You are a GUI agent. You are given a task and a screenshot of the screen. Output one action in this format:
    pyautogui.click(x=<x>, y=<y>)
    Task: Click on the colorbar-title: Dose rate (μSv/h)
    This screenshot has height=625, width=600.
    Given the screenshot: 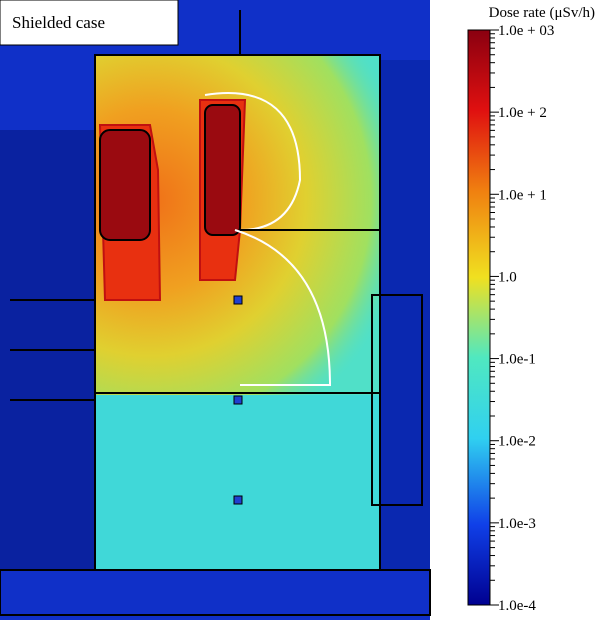 What is the action you would take?
    pyautogui.click(x=542, y=13)
    